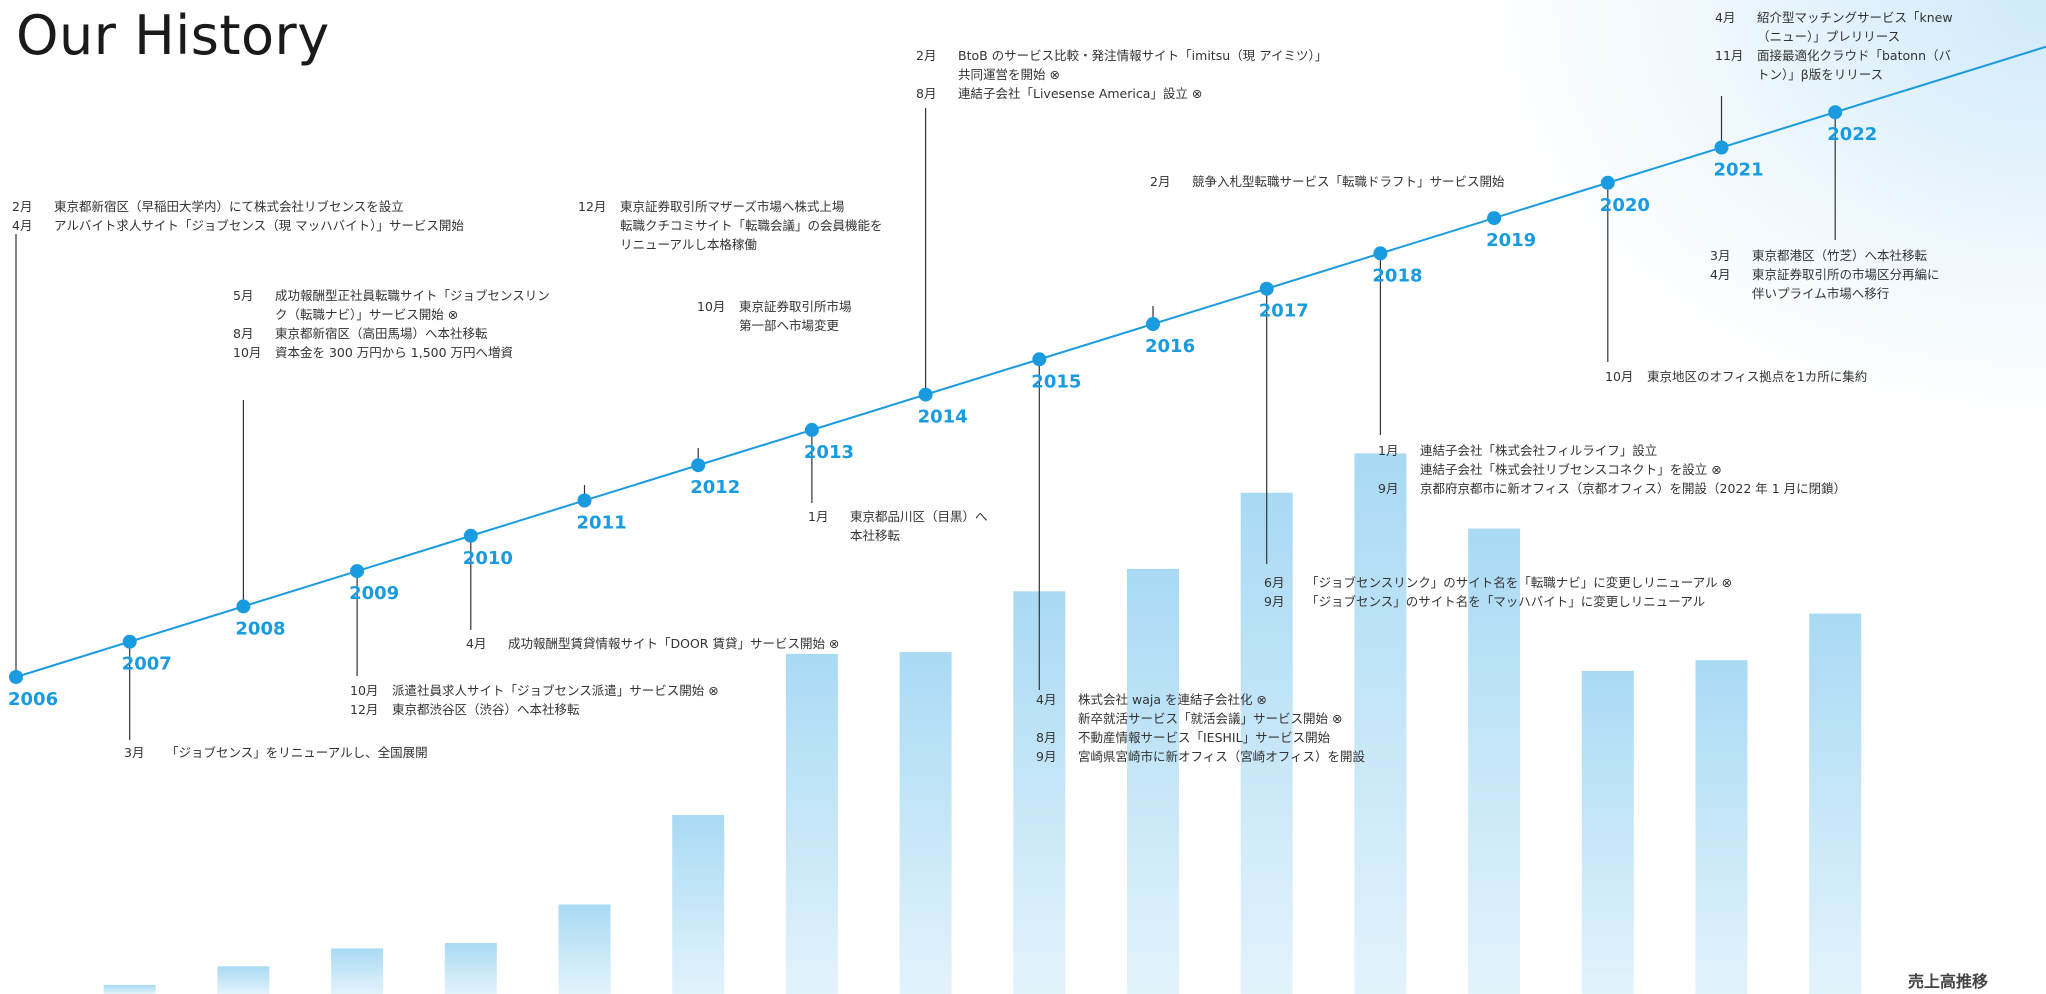 The height and width of the screenshot is (994, 2046). Describe the element at coordinates (584, 949) in the screenshot. I see `sales-bar-2011` at that location.